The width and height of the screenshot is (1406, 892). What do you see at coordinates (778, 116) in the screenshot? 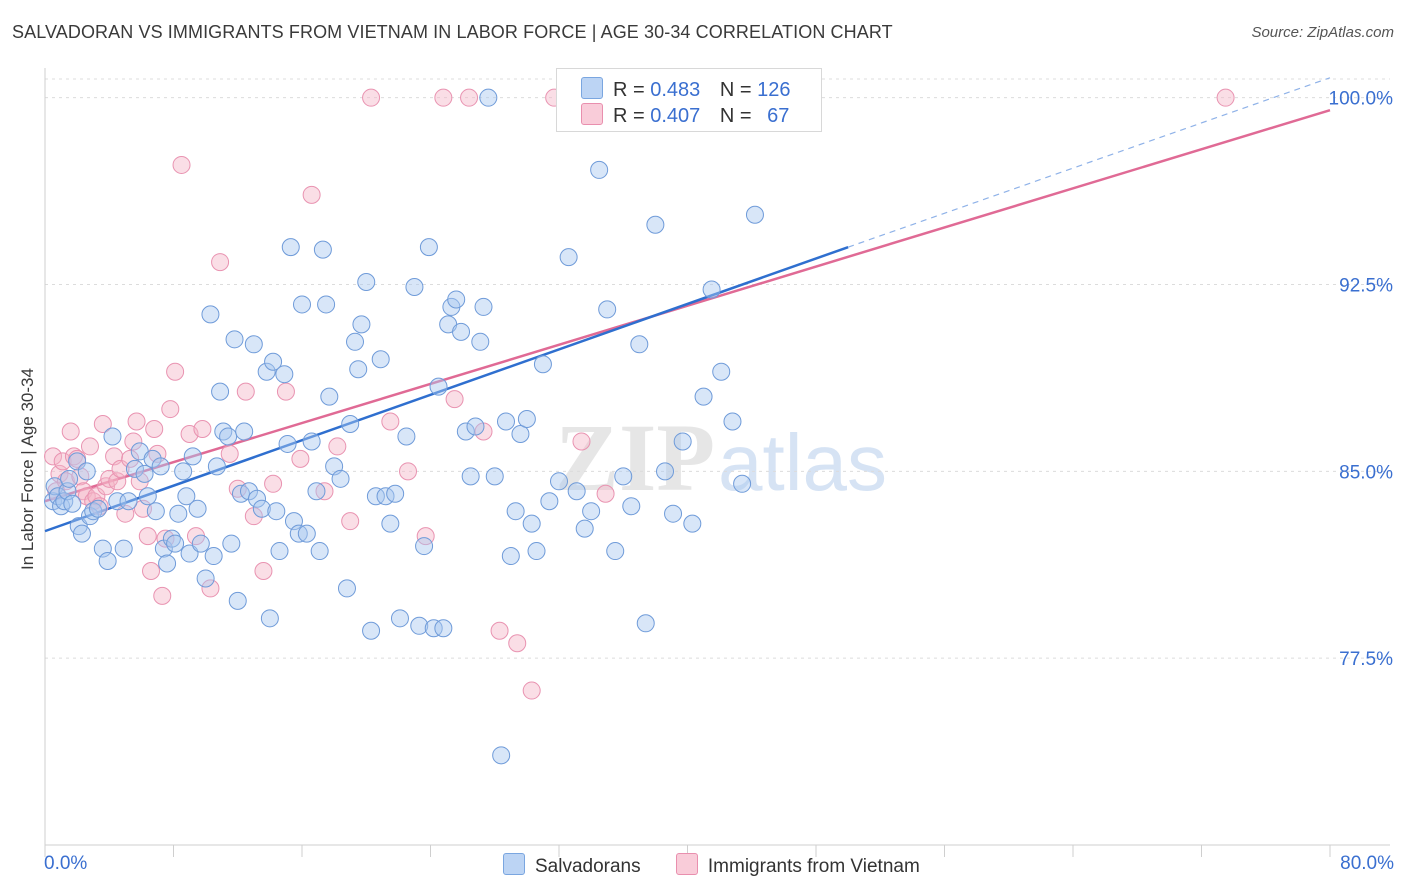
I see `legend-n-value: 67` at bounding box center [778, 116].